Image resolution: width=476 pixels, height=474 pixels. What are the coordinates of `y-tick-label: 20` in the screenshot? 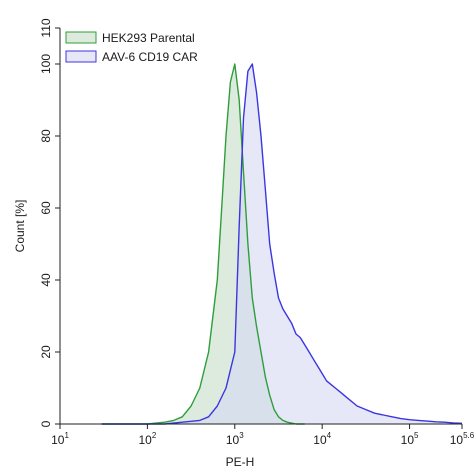 It's located at (46, 352).